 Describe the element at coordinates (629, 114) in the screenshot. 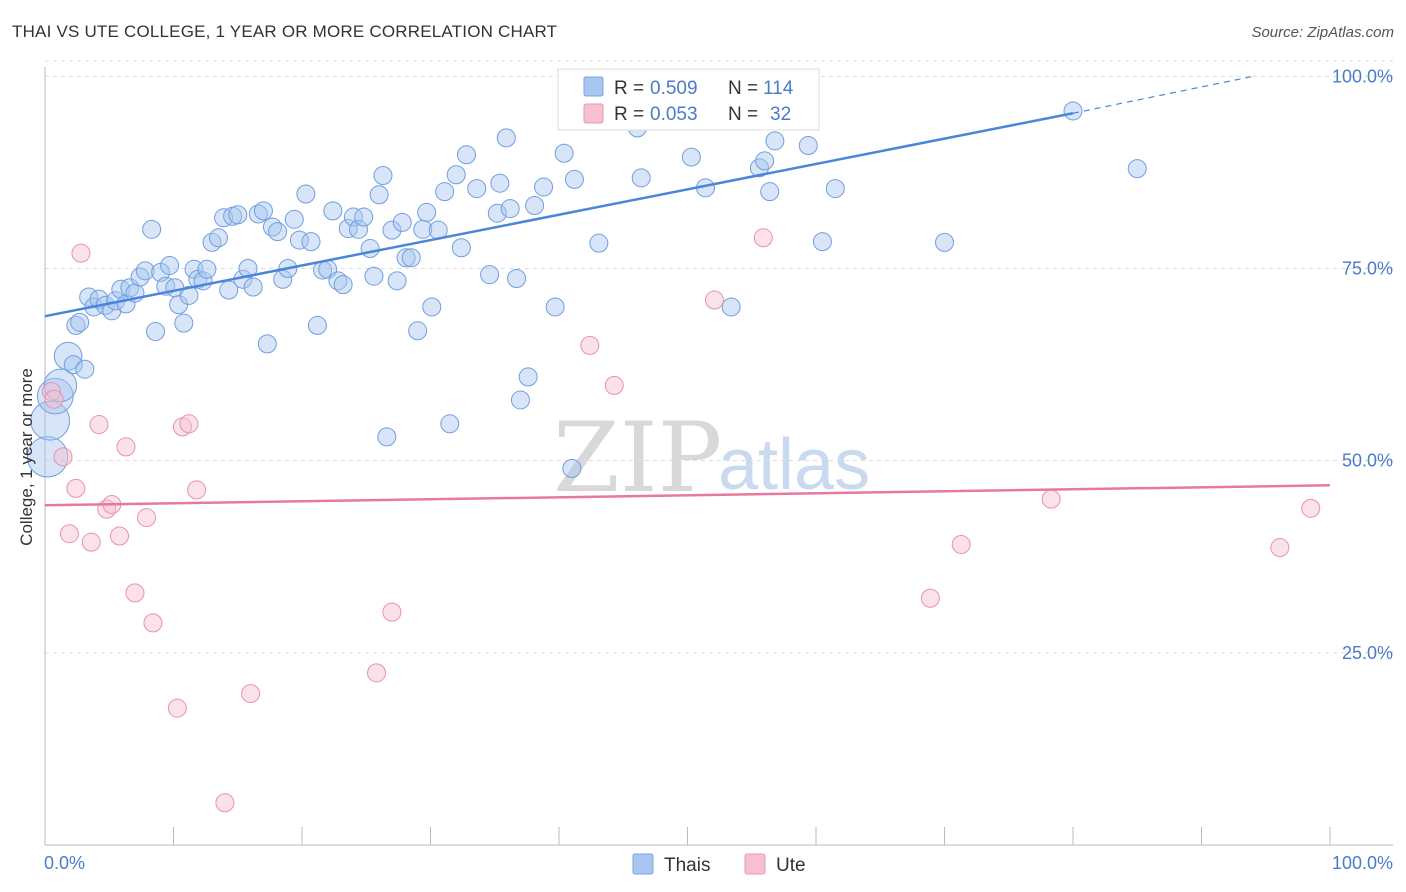

I see `legend-r-label-ute: R =` at that location.